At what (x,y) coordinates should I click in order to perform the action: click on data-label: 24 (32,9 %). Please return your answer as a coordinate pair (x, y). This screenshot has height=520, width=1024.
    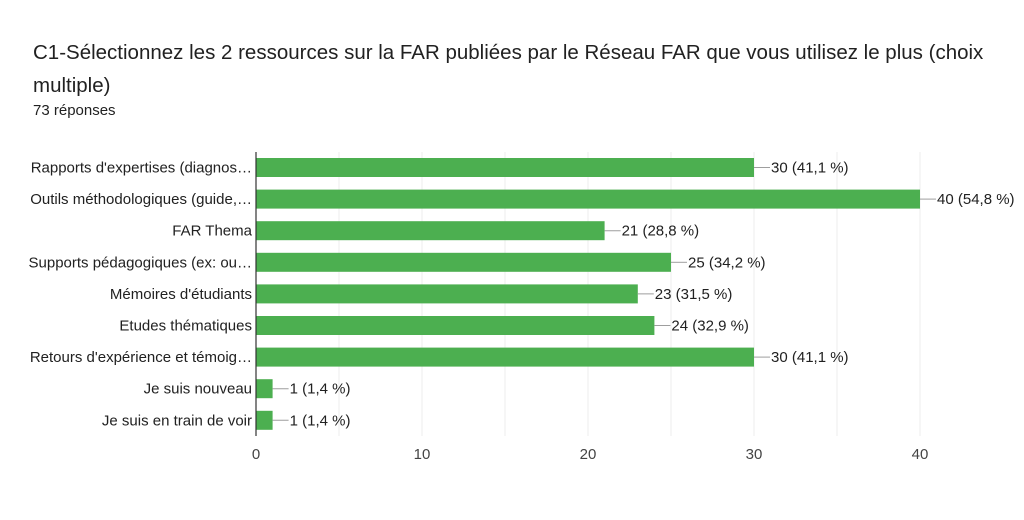
    Looking at the image, I should click on (710, 326).